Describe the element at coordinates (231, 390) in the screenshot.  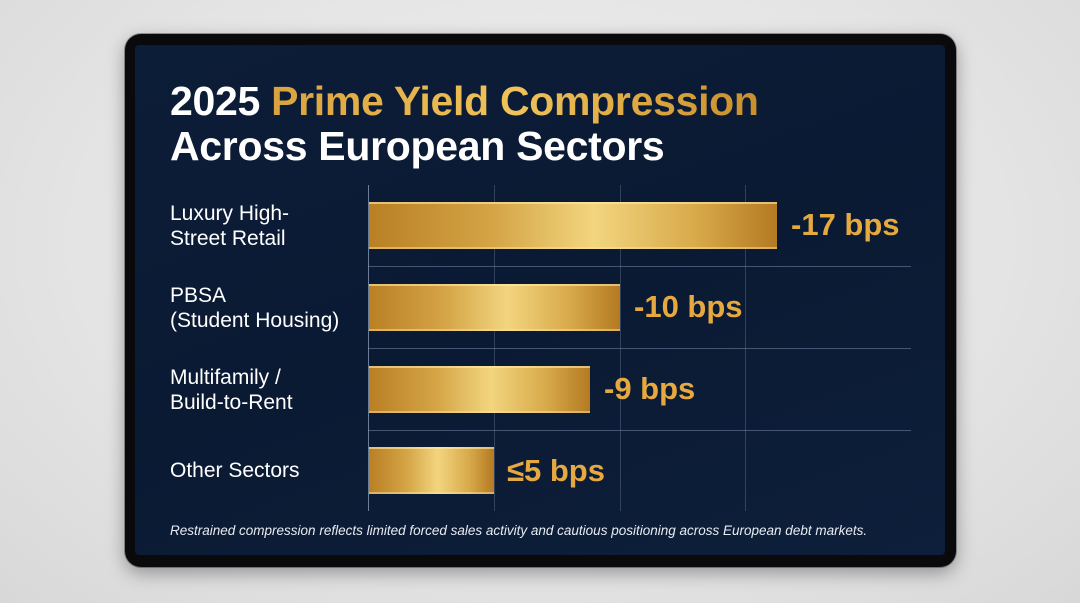
I see `category-label-multifamily: Multifamily / Build-to-Rent` at that location.